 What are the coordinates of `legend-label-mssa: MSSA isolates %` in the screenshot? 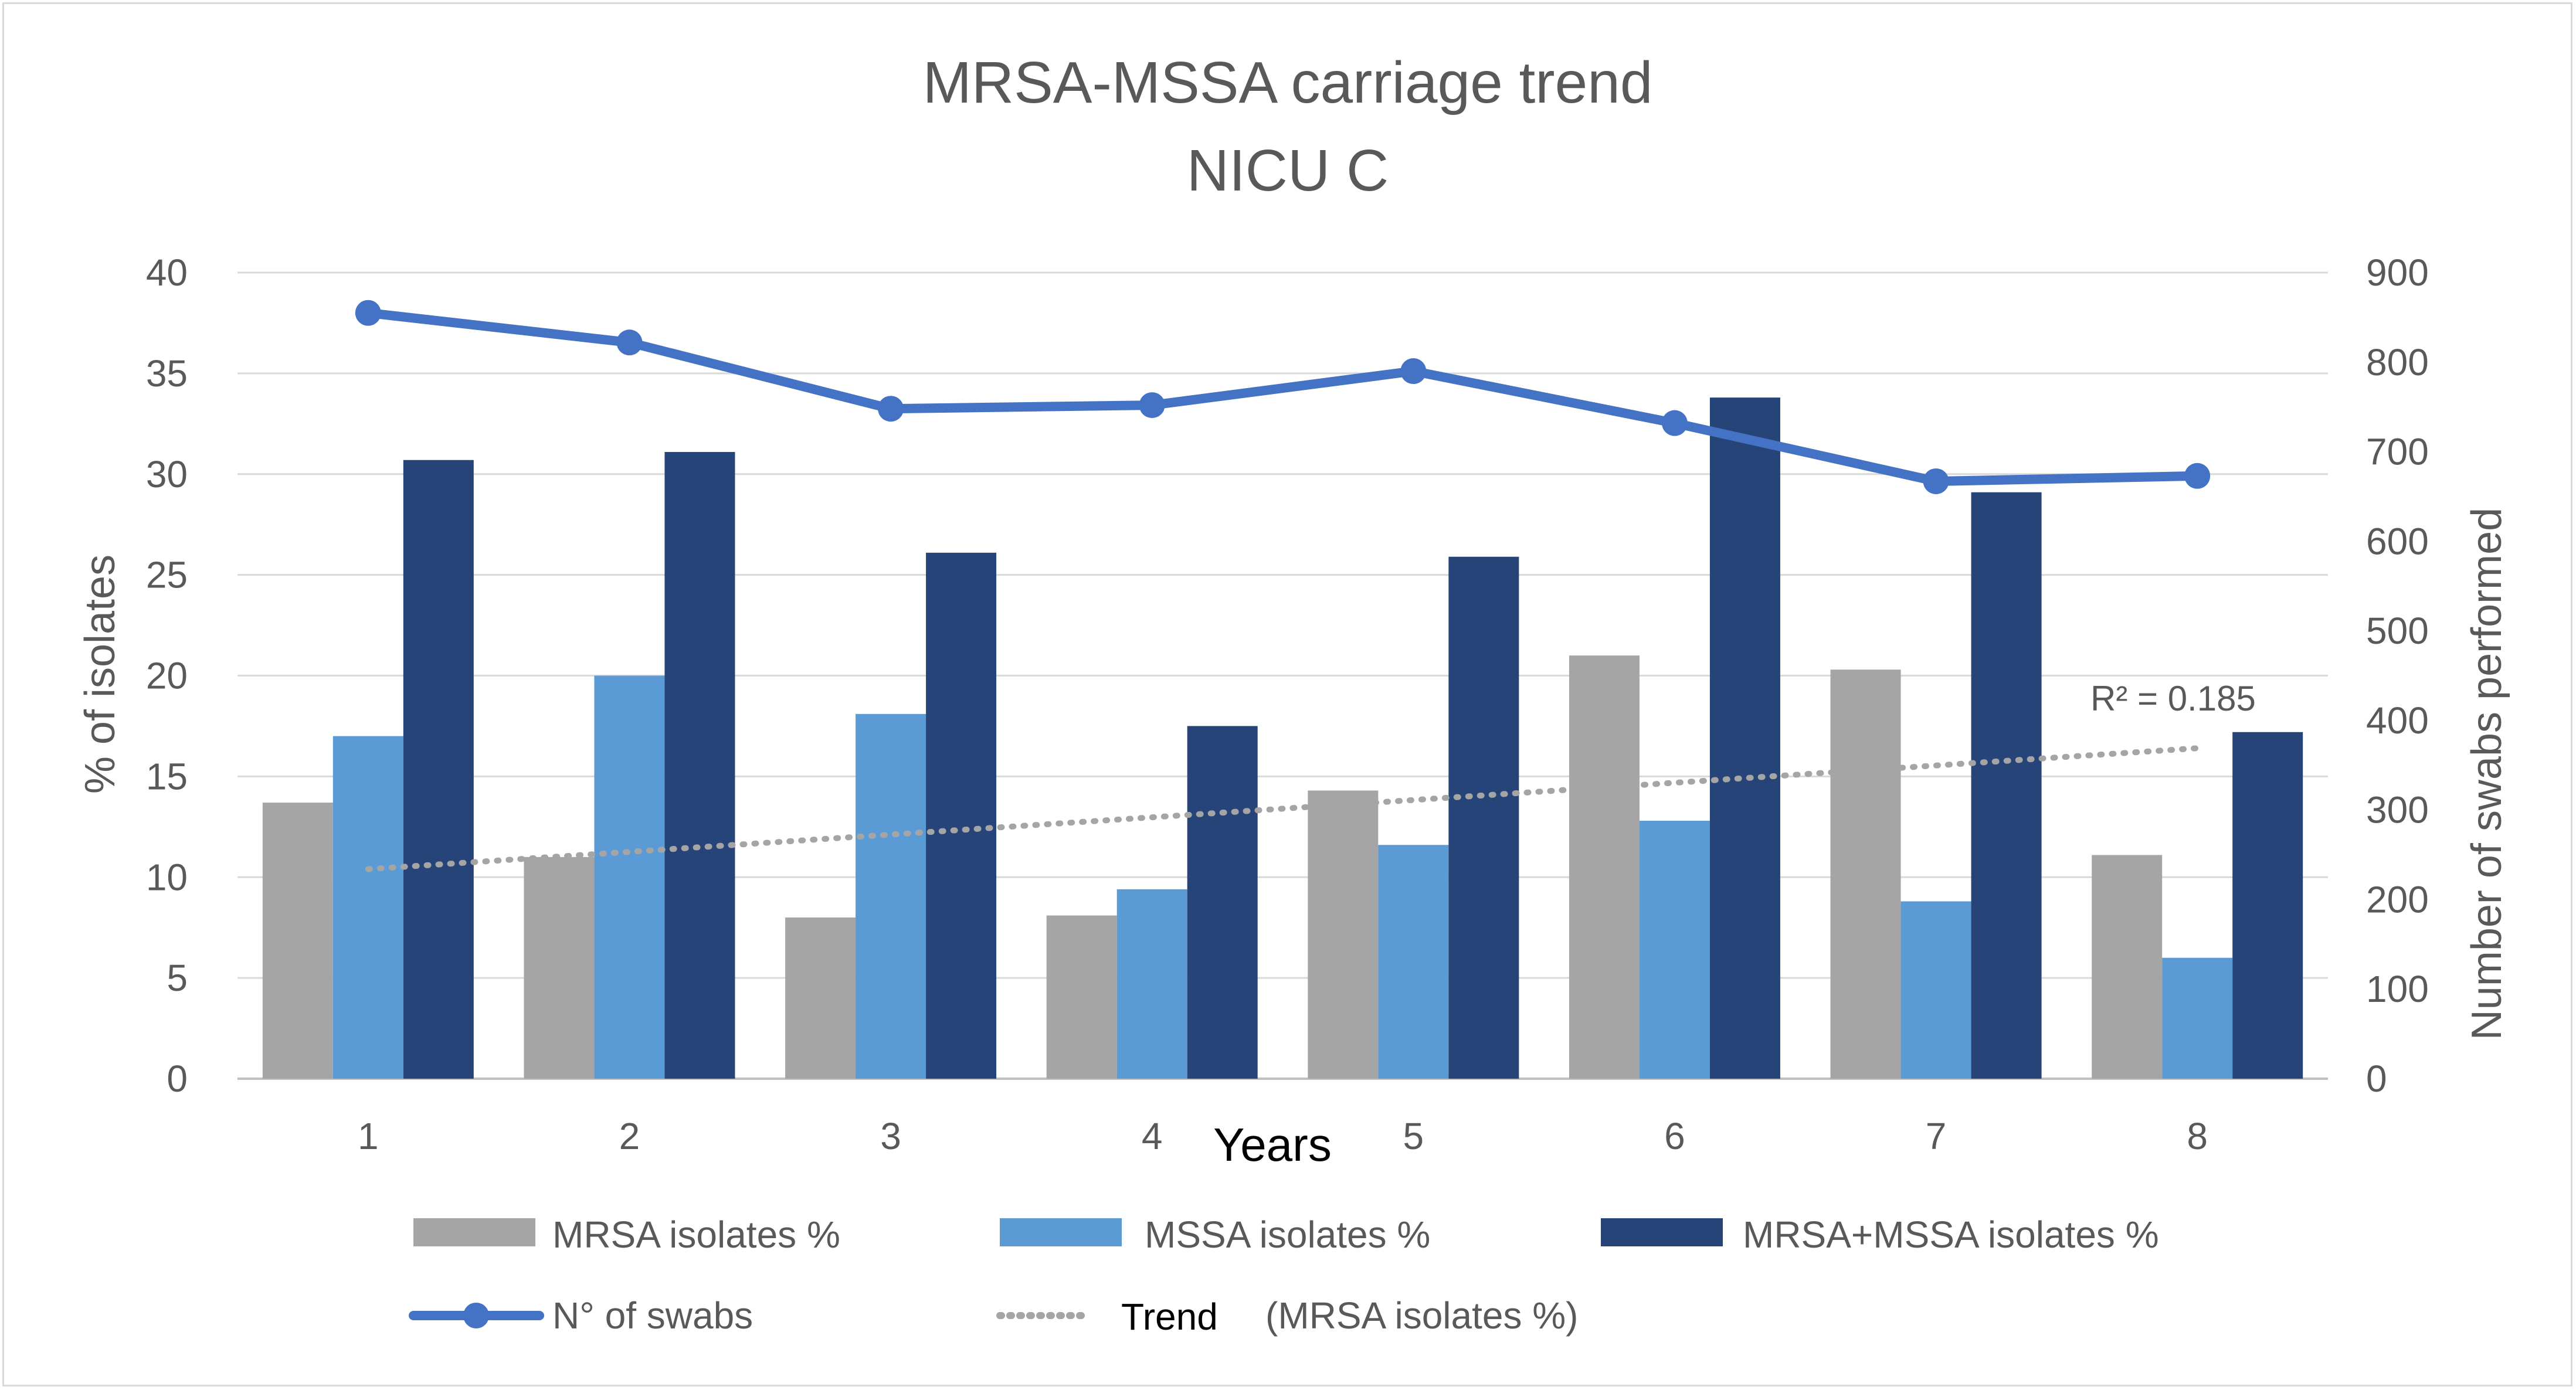 It's located at (1287, 1235).